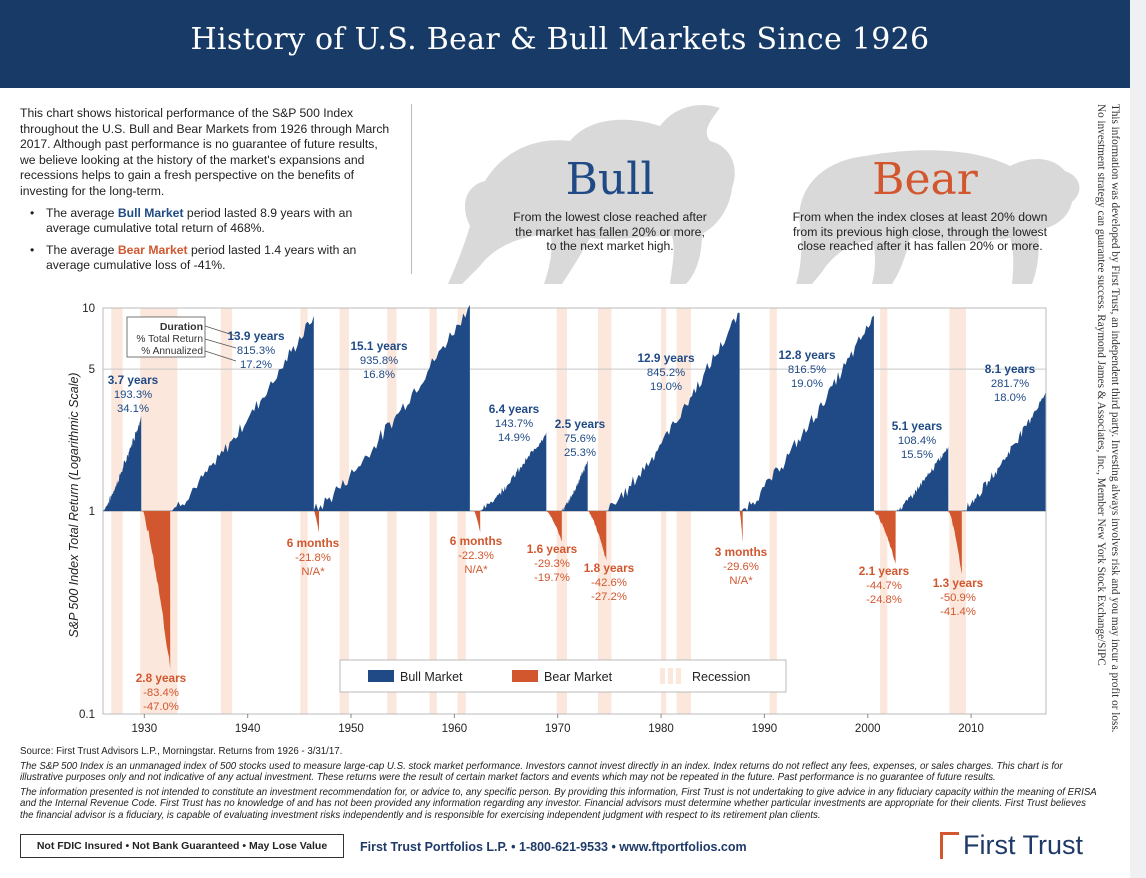  What do you see at coordinates (1010, 383) in the screenshot?
I see `bull-data-label: 8.1 years 281.7% 18.0%` at bounding box center [1010, 383].